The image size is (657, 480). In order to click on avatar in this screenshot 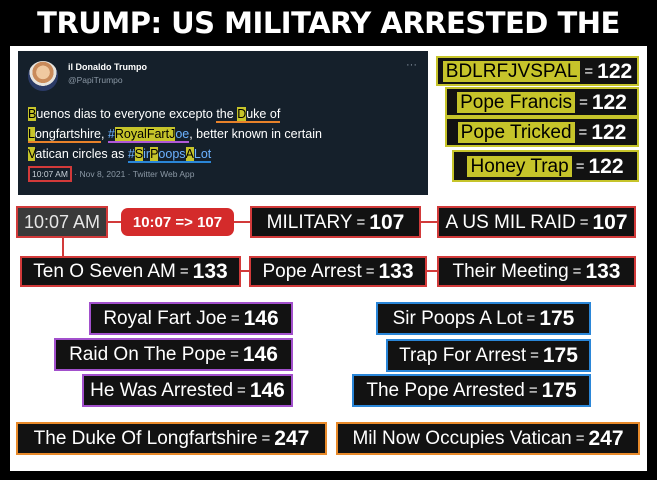, I will do `click(43, 76)`.